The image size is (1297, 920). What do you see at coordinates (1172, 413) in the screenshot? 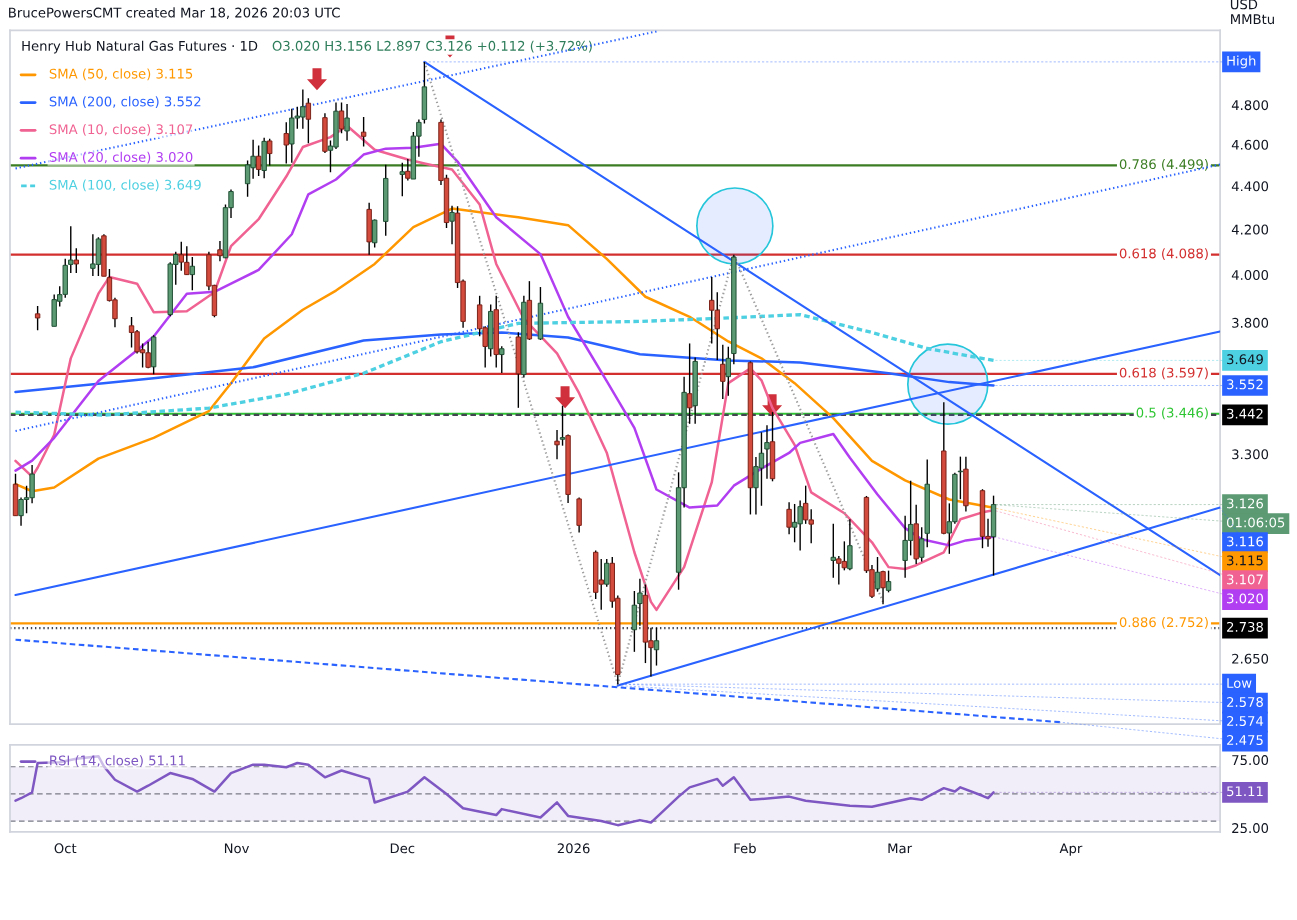
I see `ref-line-label: 0.5 (3.446)` at bounding box center [1172, 413].